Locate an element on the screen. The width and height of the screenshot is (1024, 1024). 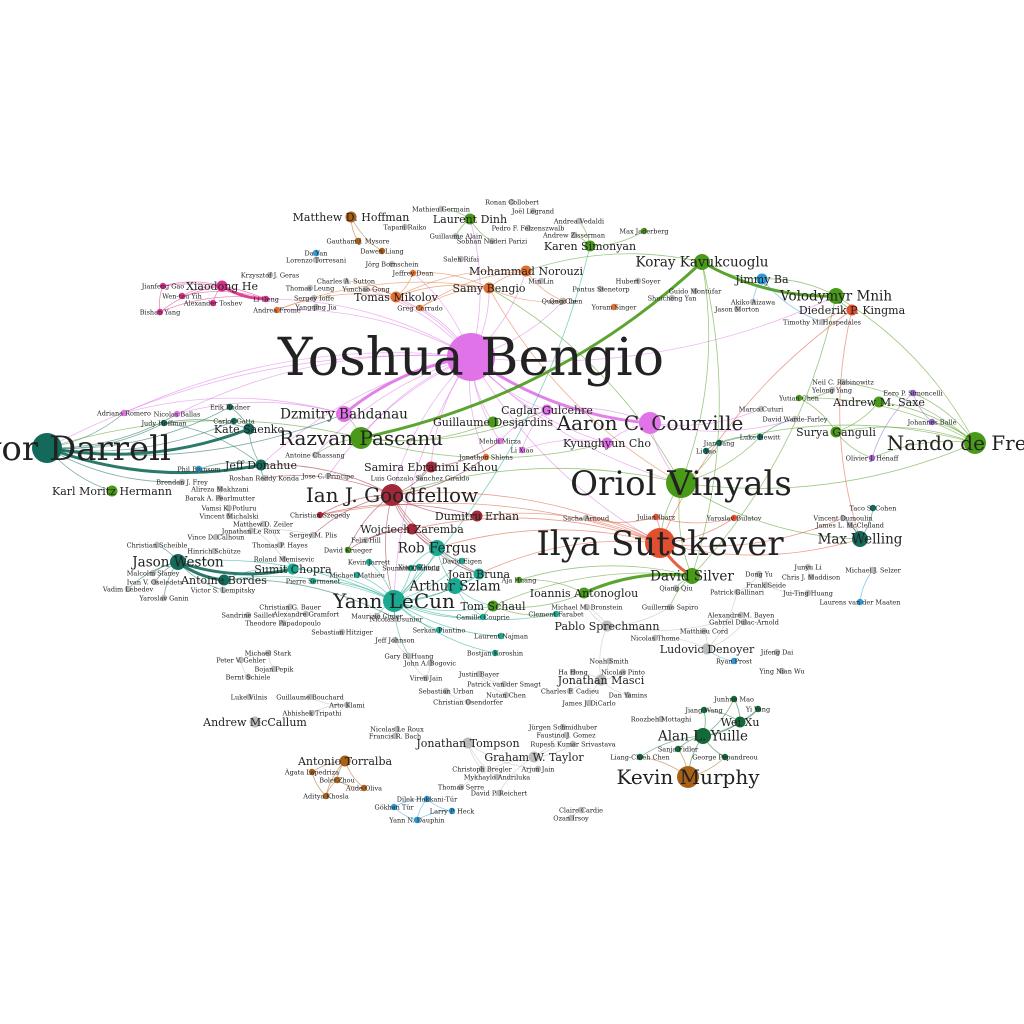
node-pontus-stenetorp is located at coordinates (601, 289).